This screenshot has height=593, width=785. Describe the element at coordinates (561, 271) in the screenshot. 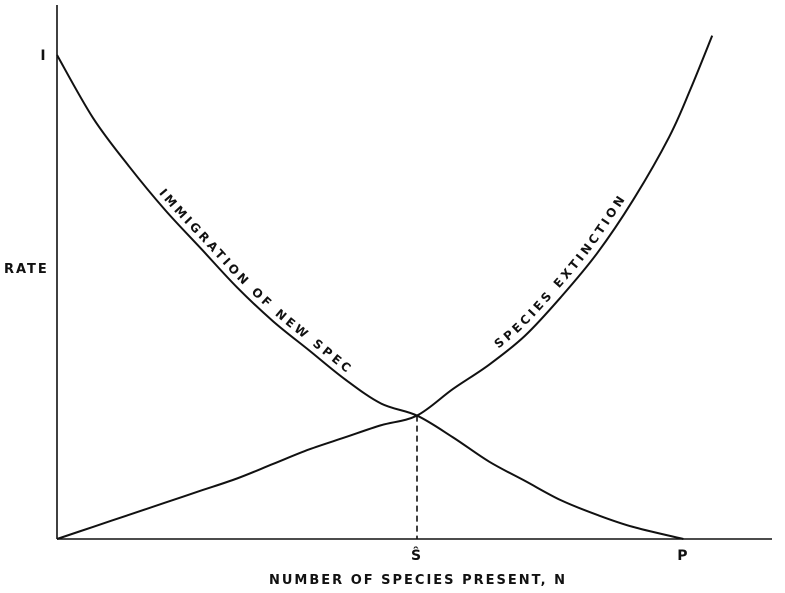

I see `extinction-curve-label: SPECIES EXTINCTION` at that location.